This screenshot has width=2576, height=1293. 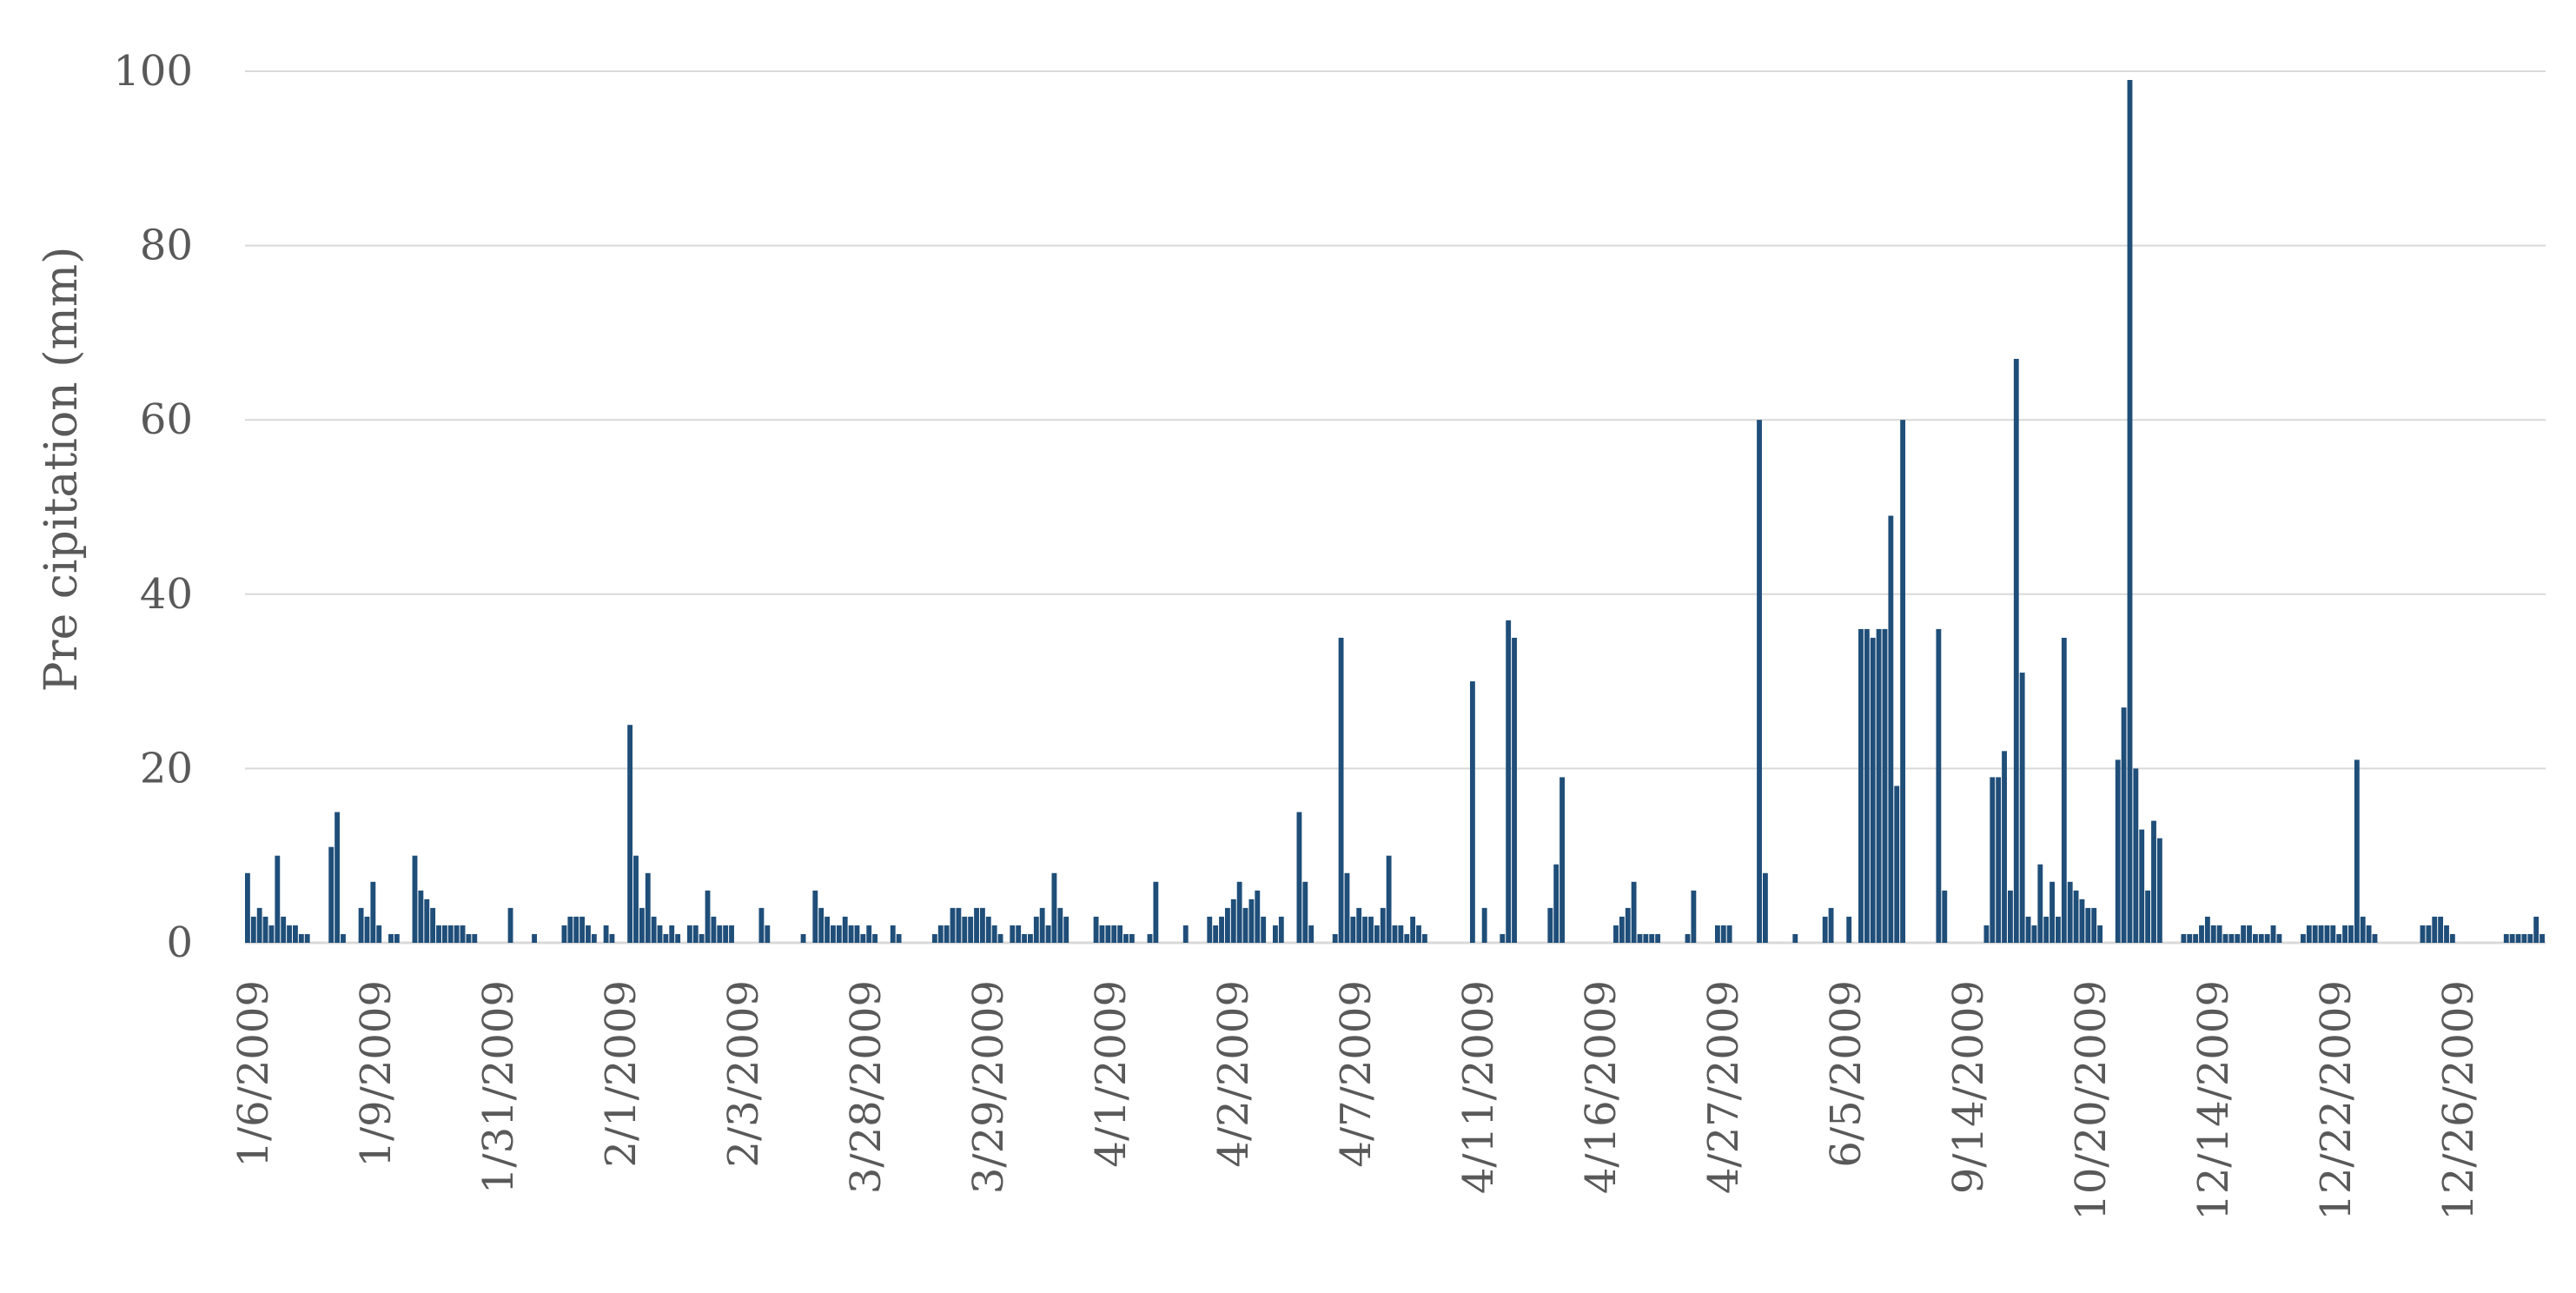 What do you see at coordinates (1723, 1087) in the screenshot?
I see `x-tick-label: 4/27/2009` at bounding box center [1723, 1087].